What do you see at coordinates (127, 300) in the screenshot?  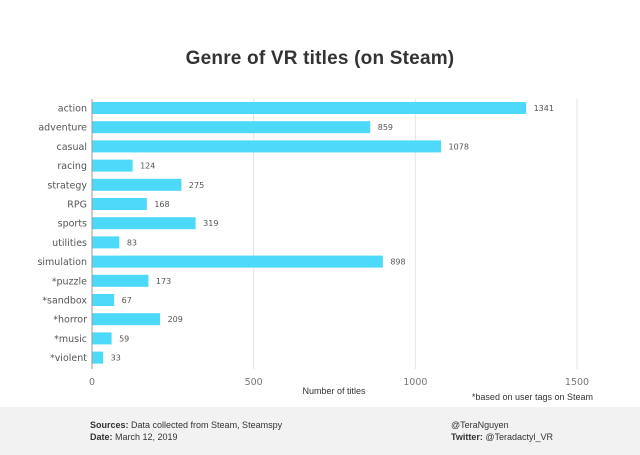 I see `value-label: 67` at bounding box center [127, 300].